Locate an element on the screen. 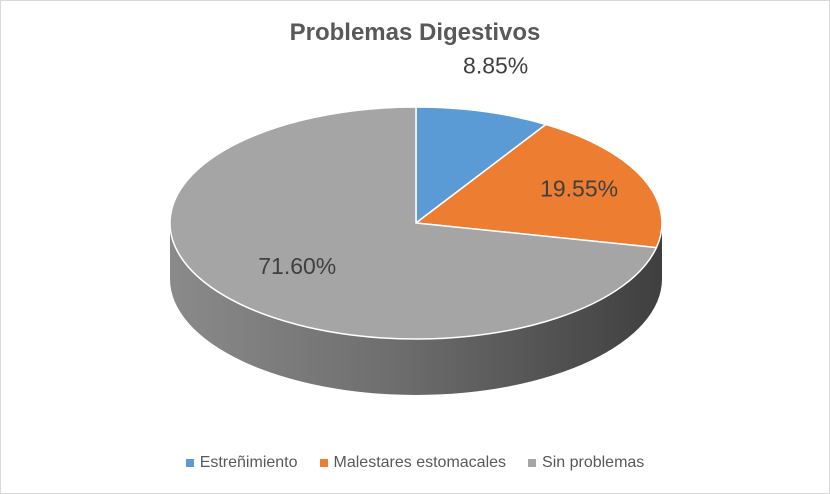 This screenshot has height=494, width=830. slice-estrenimiento is located at coordinates (481, 165).